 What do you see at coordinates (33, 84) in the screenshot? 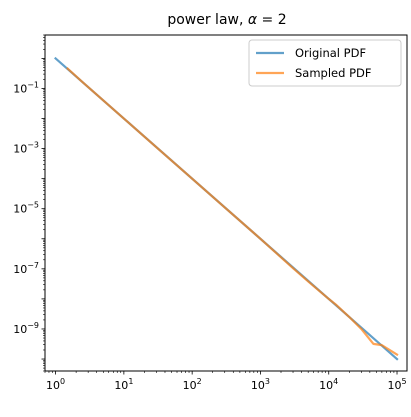
I see `y-tick-label-exp: −1` at bounding box center [33, 84].